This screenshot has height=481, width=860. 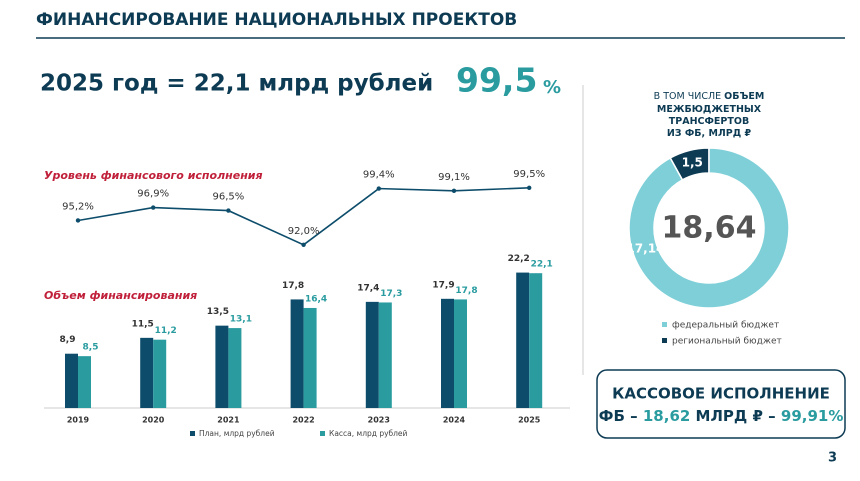 What do you see at coordinates (529, 174) in the screenshot?
I see `data-label: 99,5%` at bounding box center [529, 174].